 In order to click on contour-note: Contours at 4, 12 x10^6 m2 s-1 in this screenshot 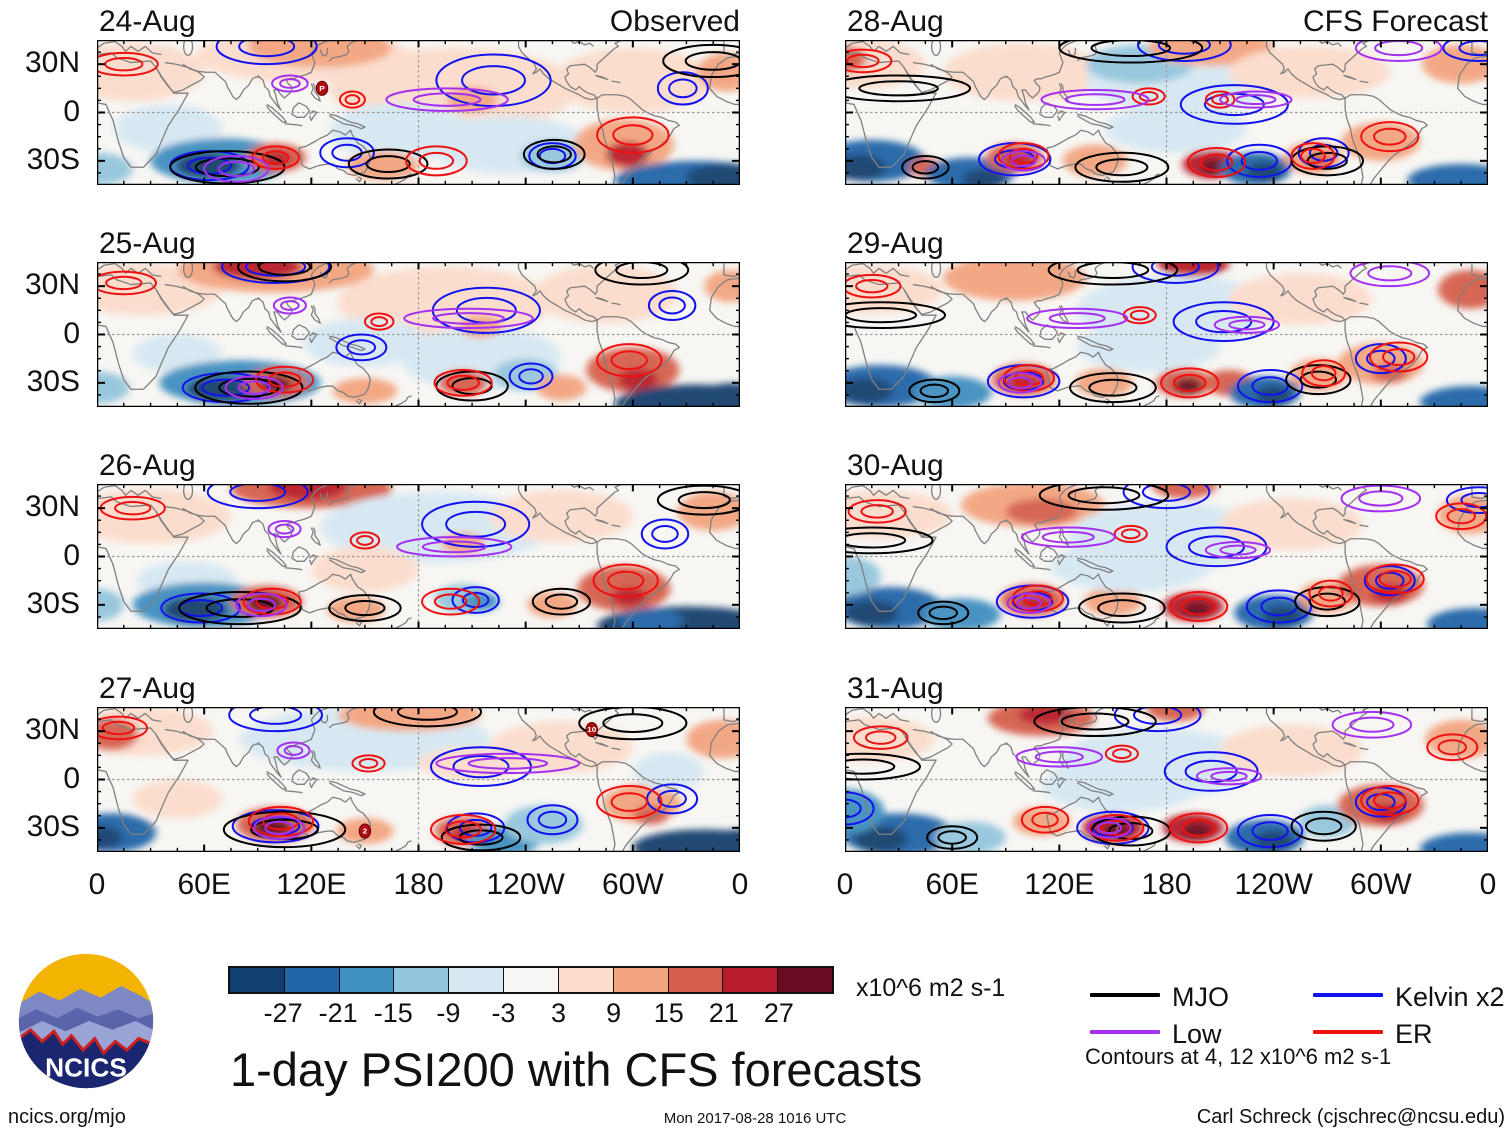, I will do `click(1238, 1056)`.